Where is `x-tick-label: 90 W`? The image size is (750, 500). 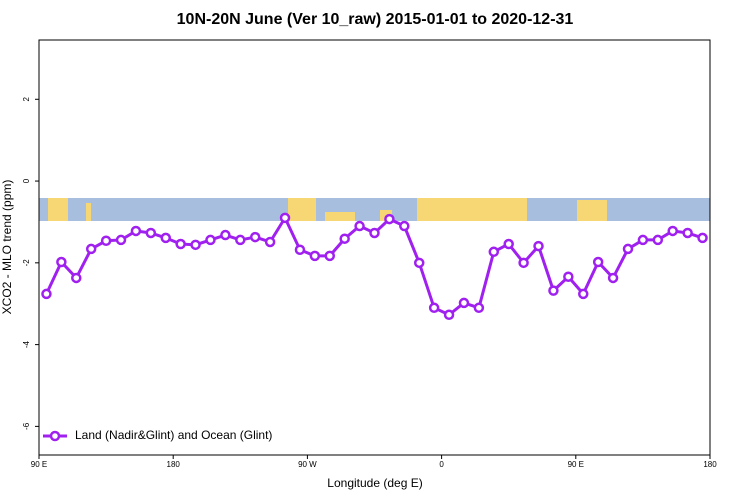
x-tick-label: 90 W is located at coordinates (307, 464).